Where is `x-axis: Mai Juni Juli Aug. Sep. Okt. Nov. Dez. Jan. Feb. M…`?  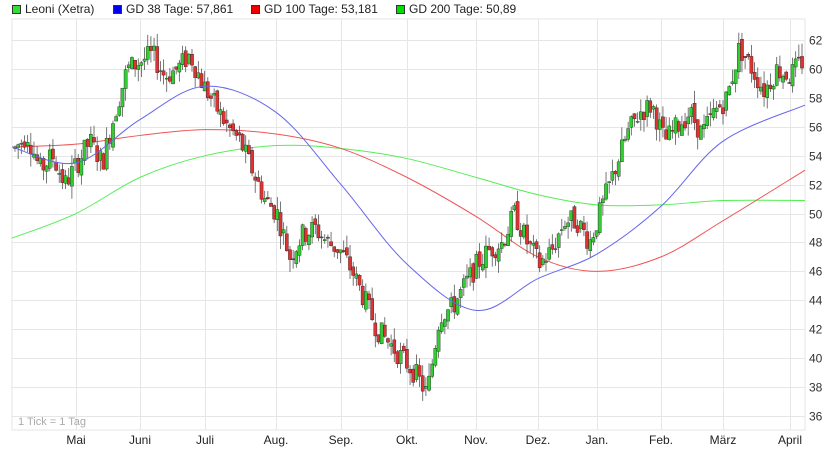
x-axis: Mai Juni Juli Aug. Sep. Okt. Nov. Dez. Jan. Feb. M… is located at coordinates (434, 440).